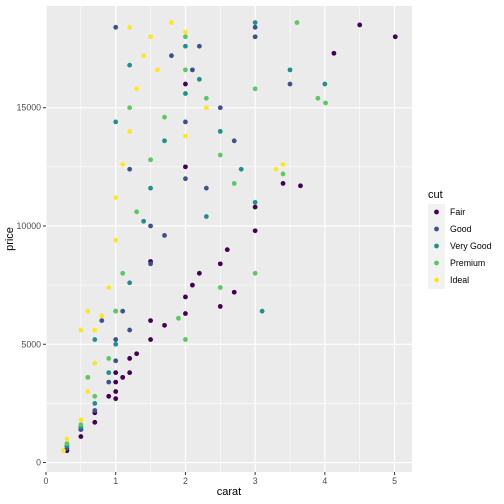 The height and width of the screenshot is (504, 504). I want to click on legend-items: Fair Good Very Good Premium Ideal, so click(460, 246).